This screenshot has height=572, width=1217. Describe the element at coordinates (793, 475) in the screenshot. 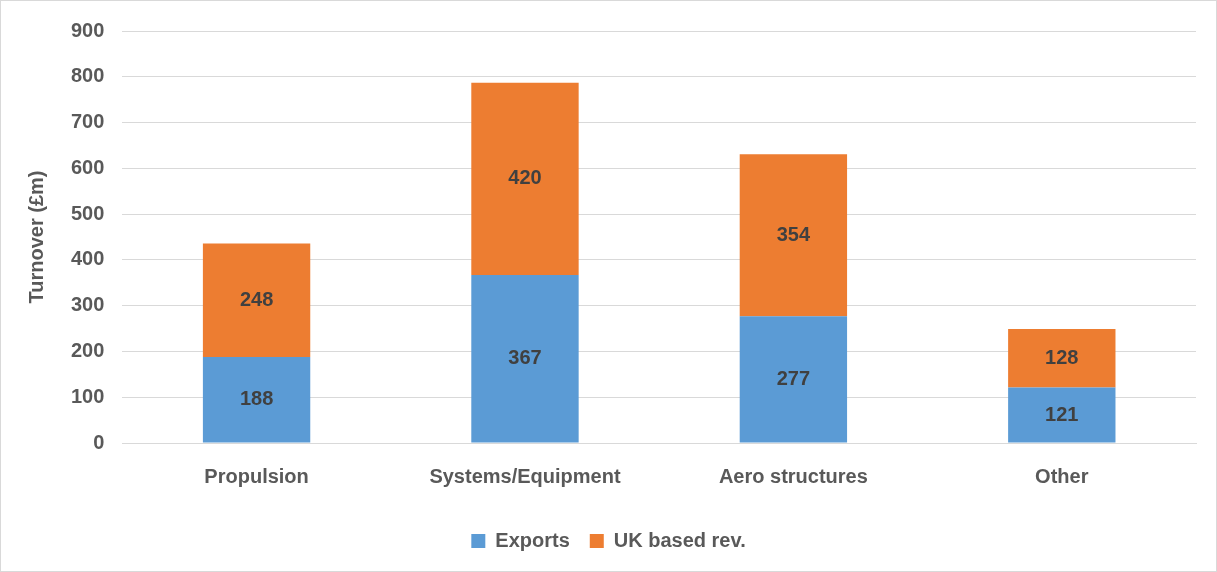

I see `x-tick-label: Aero structures` at that location.